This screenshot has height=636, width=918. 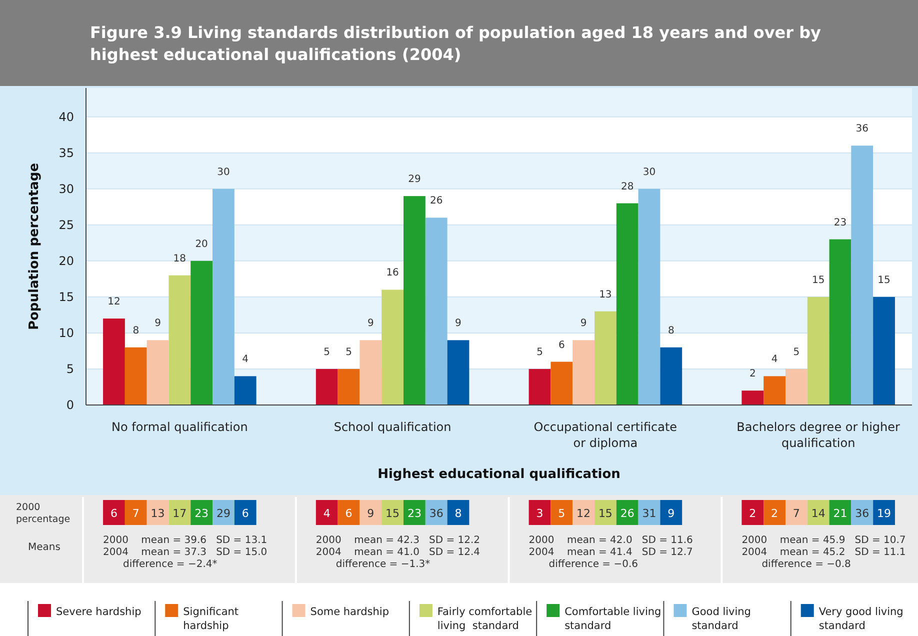 What do you see at coordinates (43, 513) in the screenshot?
I see `text: 2000 percentage` at bounding box center [43, 513].